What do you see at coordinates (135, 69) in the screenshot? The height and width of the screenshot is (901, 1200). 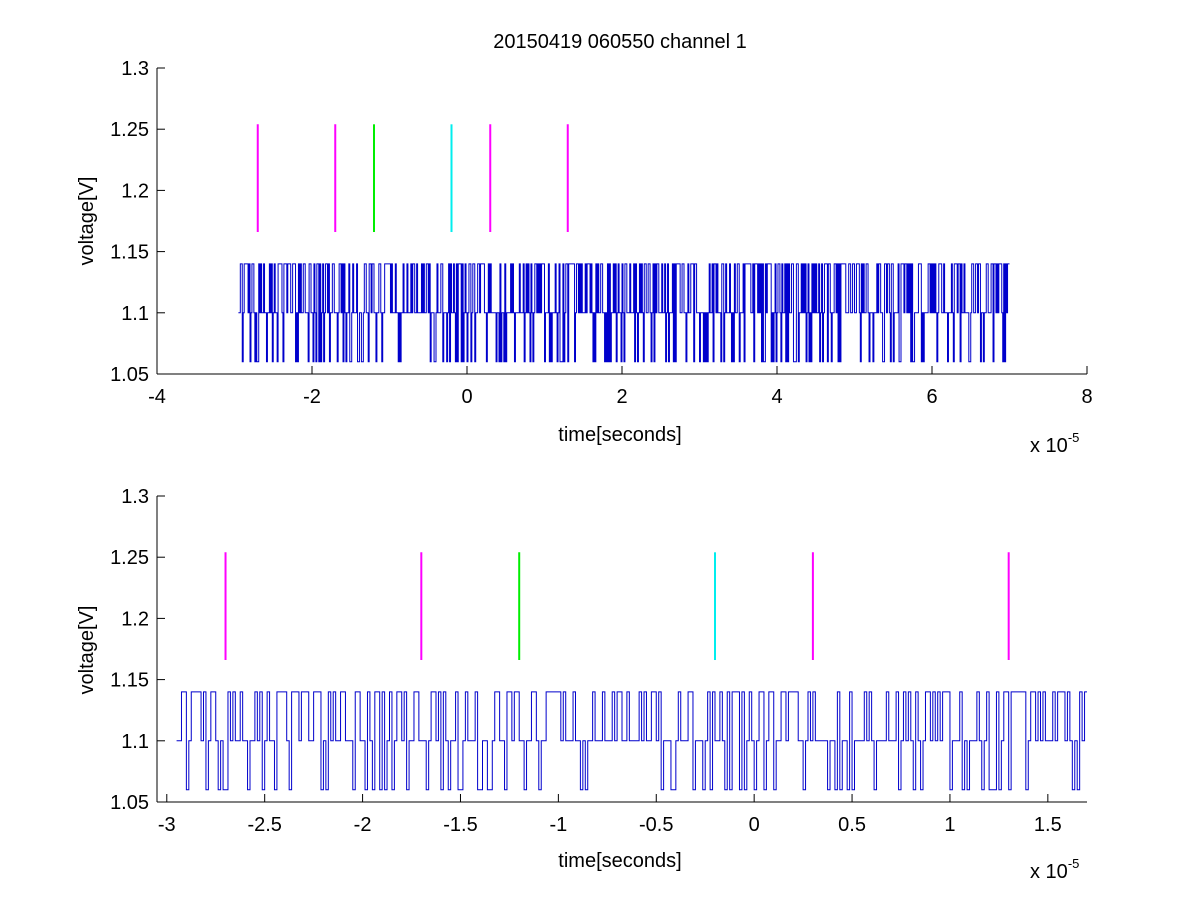 I see `top-y-tick-label: 1.3` at bounding box center [135, 69].